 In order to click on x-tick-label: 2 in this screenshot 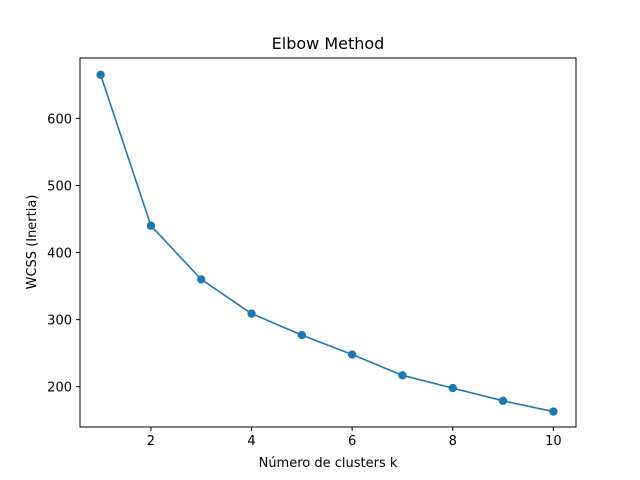, I will do `click(151, 441)`.